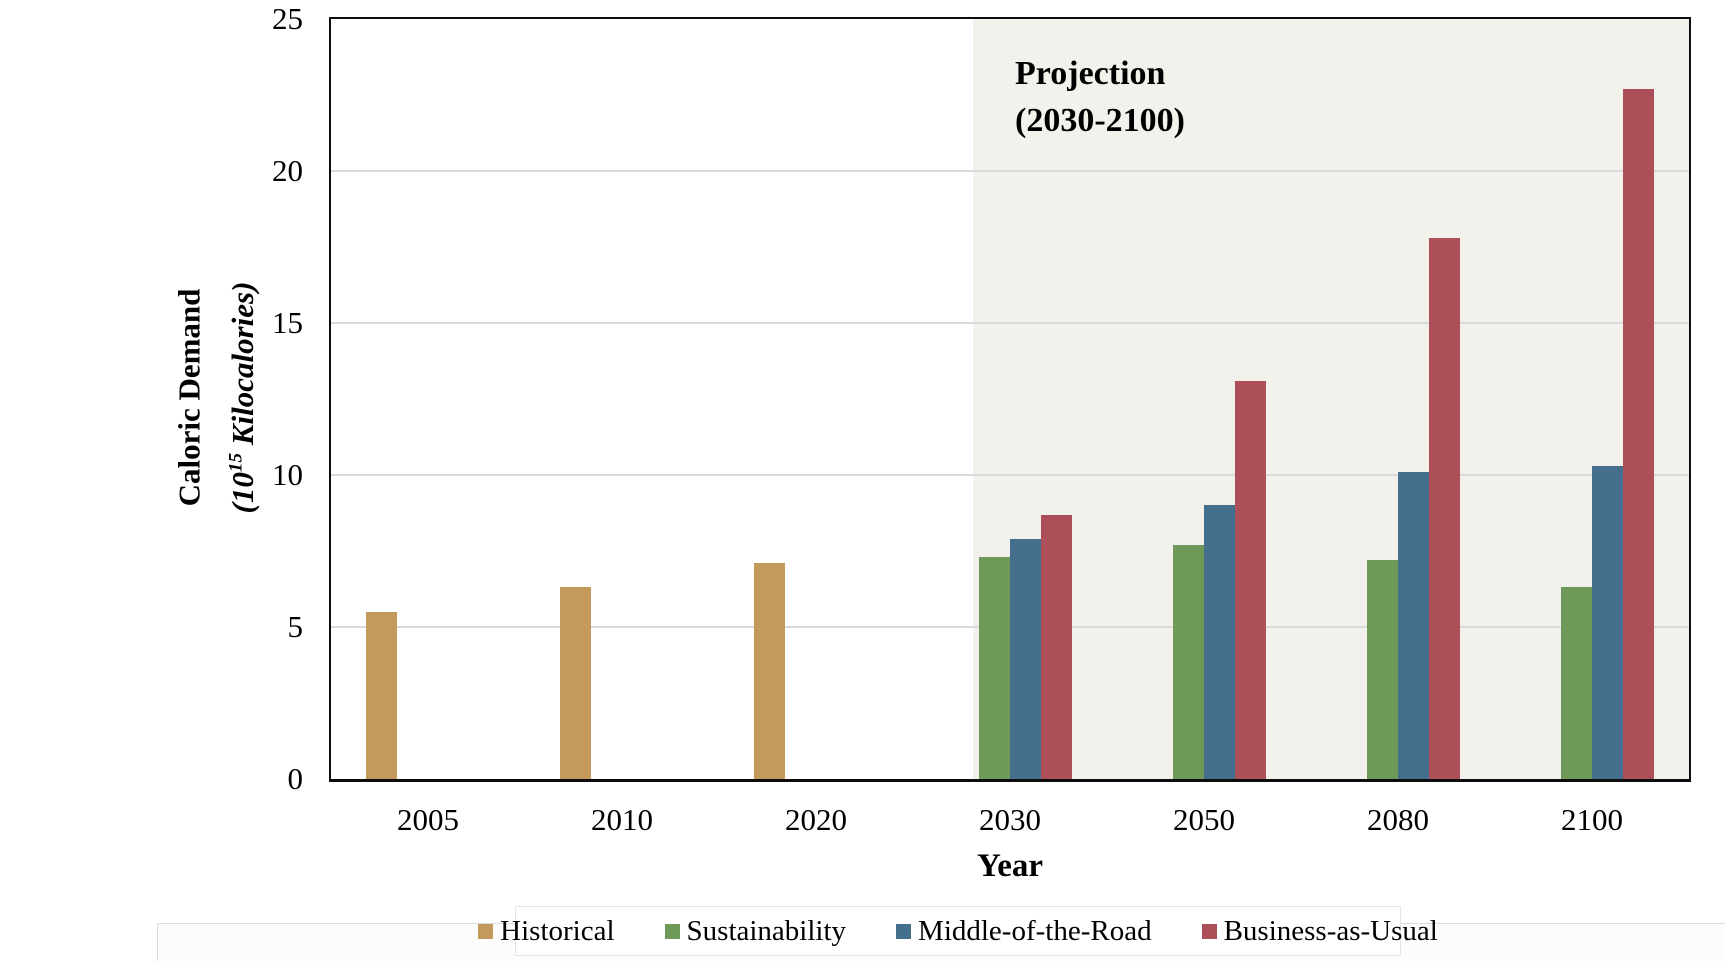 This screenshot has height=961, width=1725. What do you see at coordinates (1219, 642) in the screenshot?
I see `bar-middle-of-the-road-2050` at bounding box center [1219, 642].